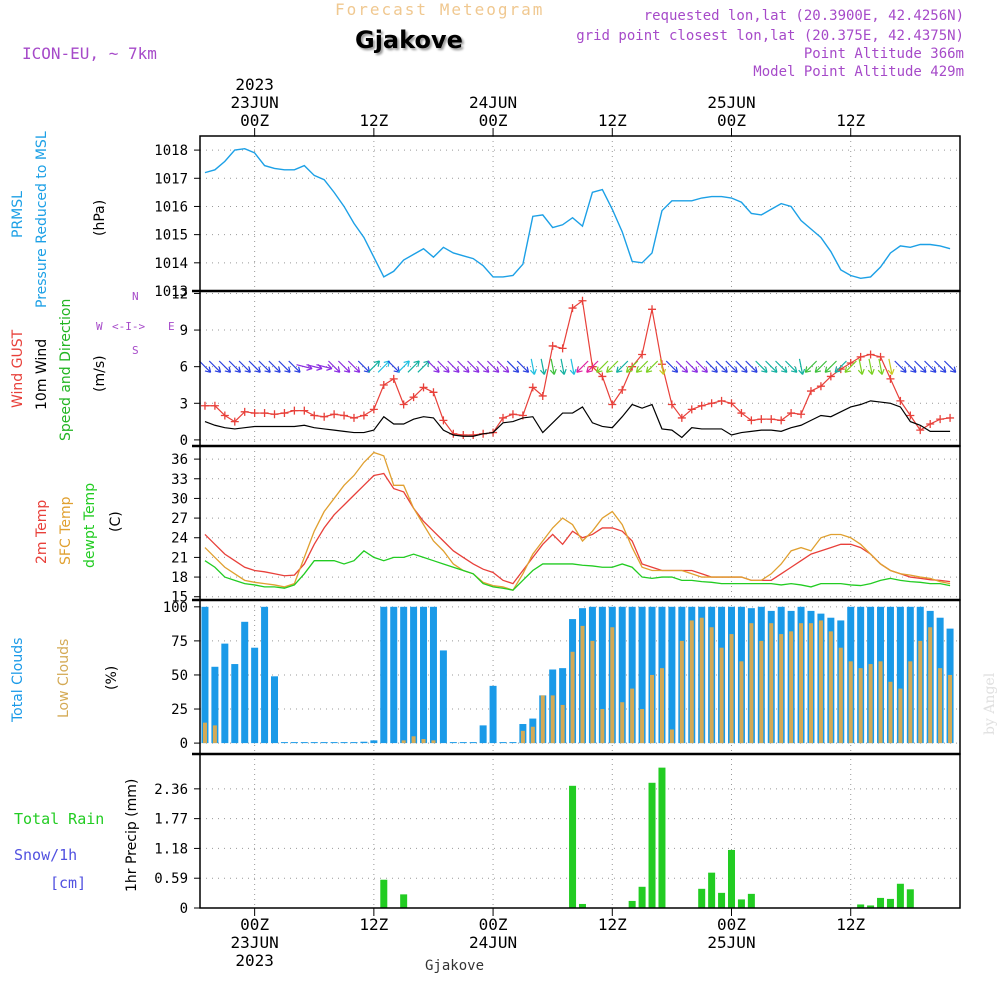 This screenshot has height=1000, width=1000. What do you see at coordinates (731, 102) in the screenshot?
I see `x-tick-label-top: 25JUN` at bounding box center [731, 102].